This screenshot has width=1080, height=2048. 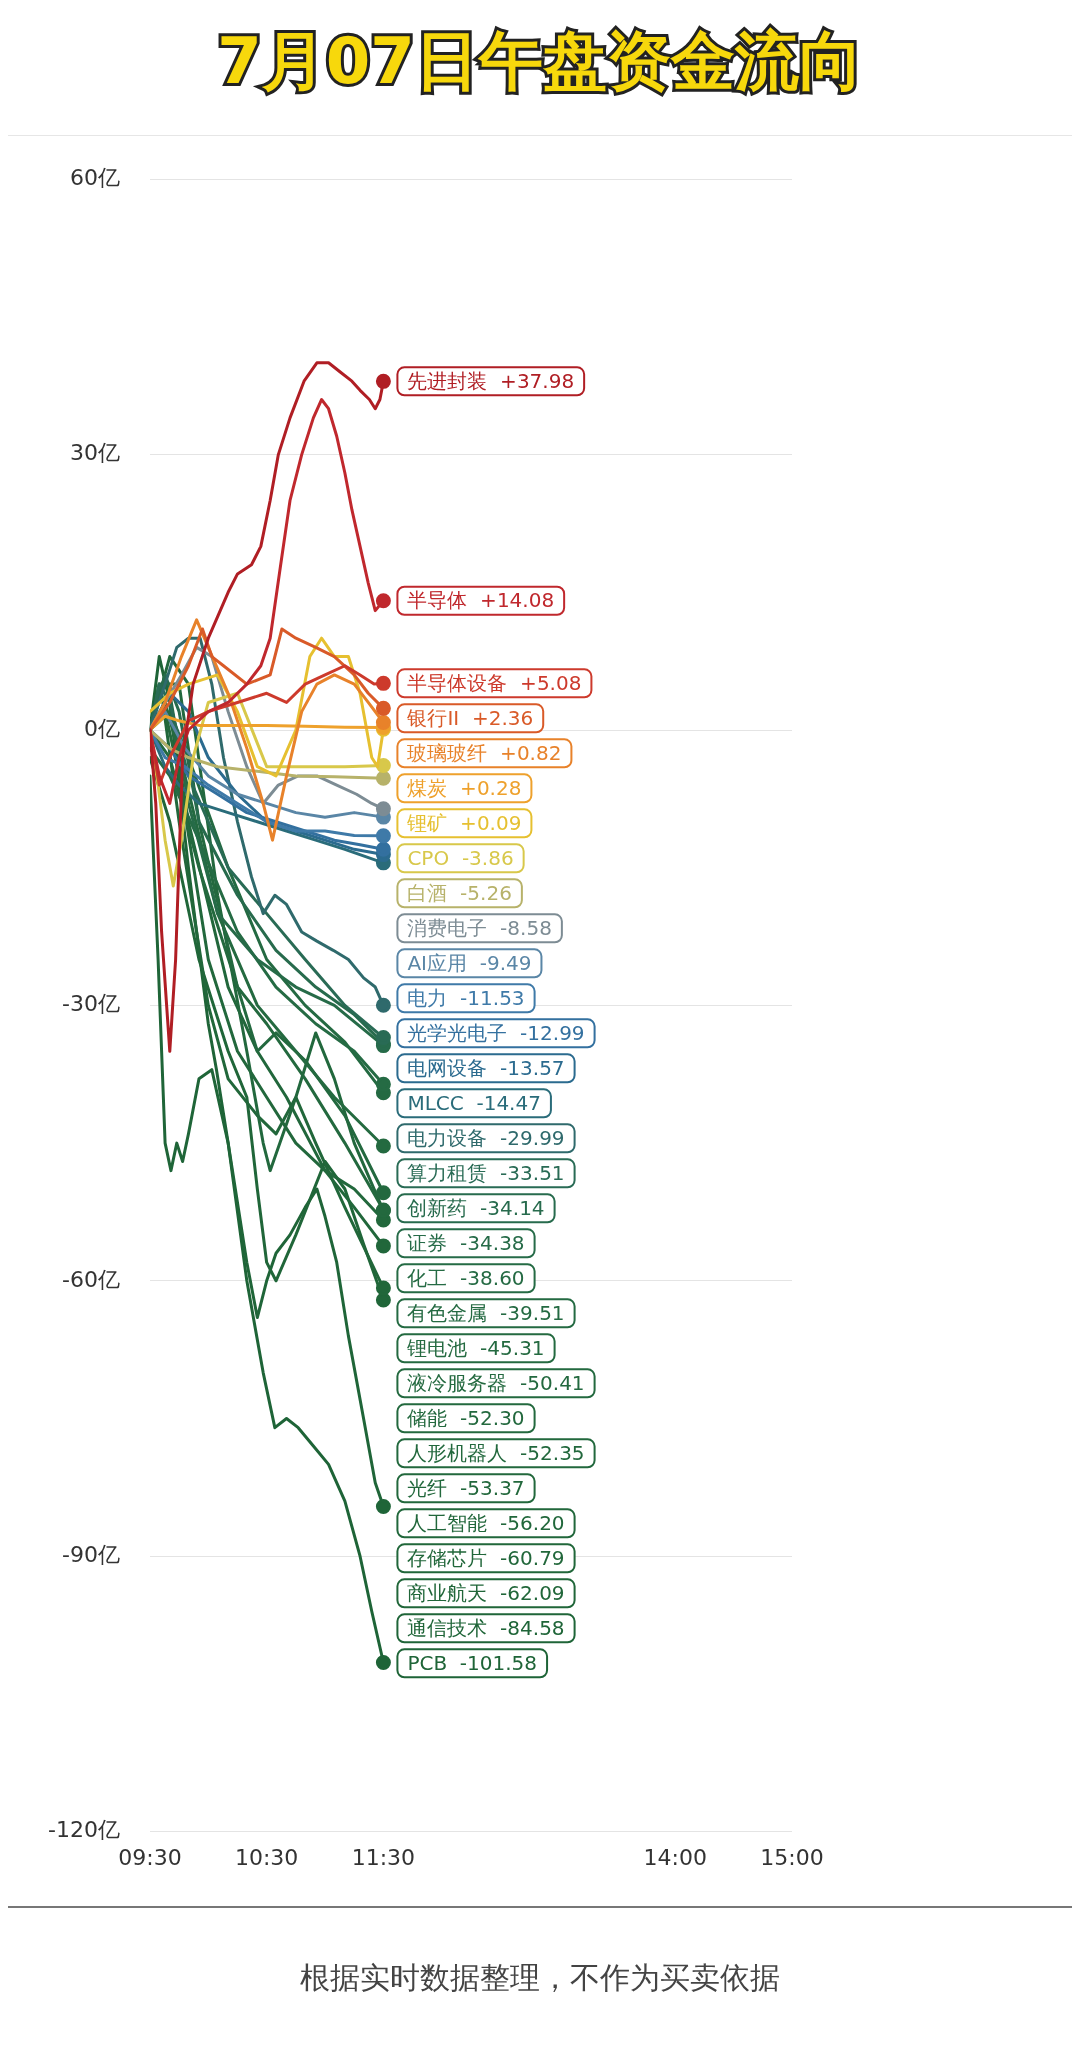 What do you see at coordinates (466, 1417) in the screenshot?
I see `text: 储能 -52.30` at bounding box center [466, 1417].